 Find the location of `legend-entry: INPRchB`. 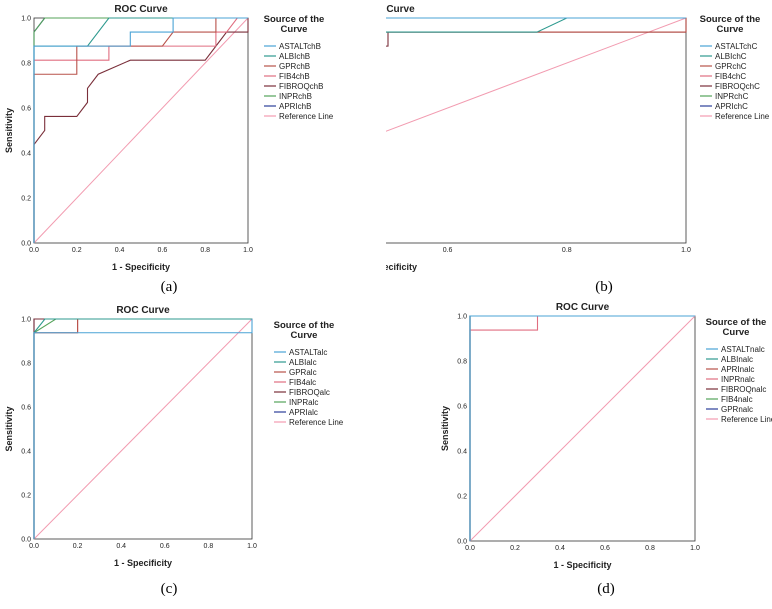

legend-entry: INPRchB is located at coordinates (295, 96).